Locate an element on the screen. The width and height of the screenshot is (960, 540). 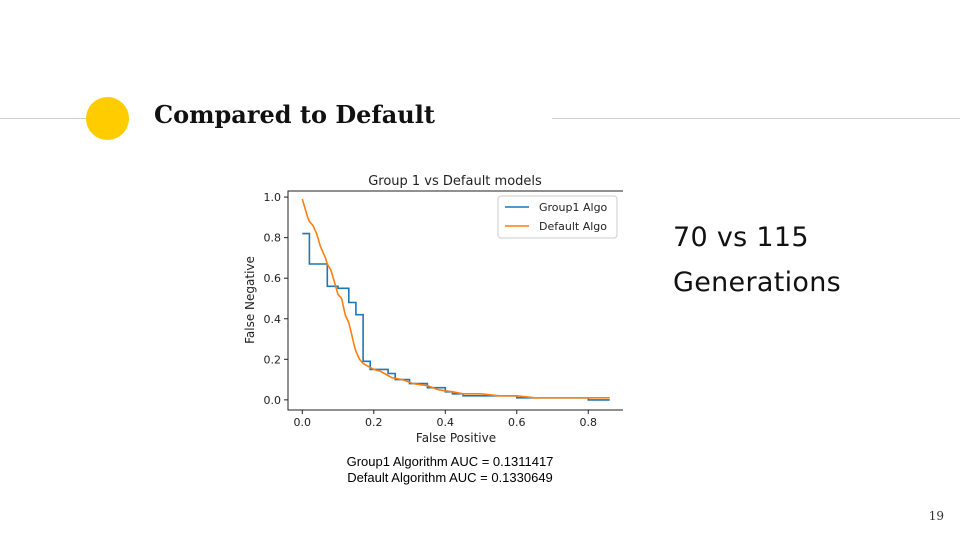
y-tick-label: 0.6 is located at coordinates (273, 278).